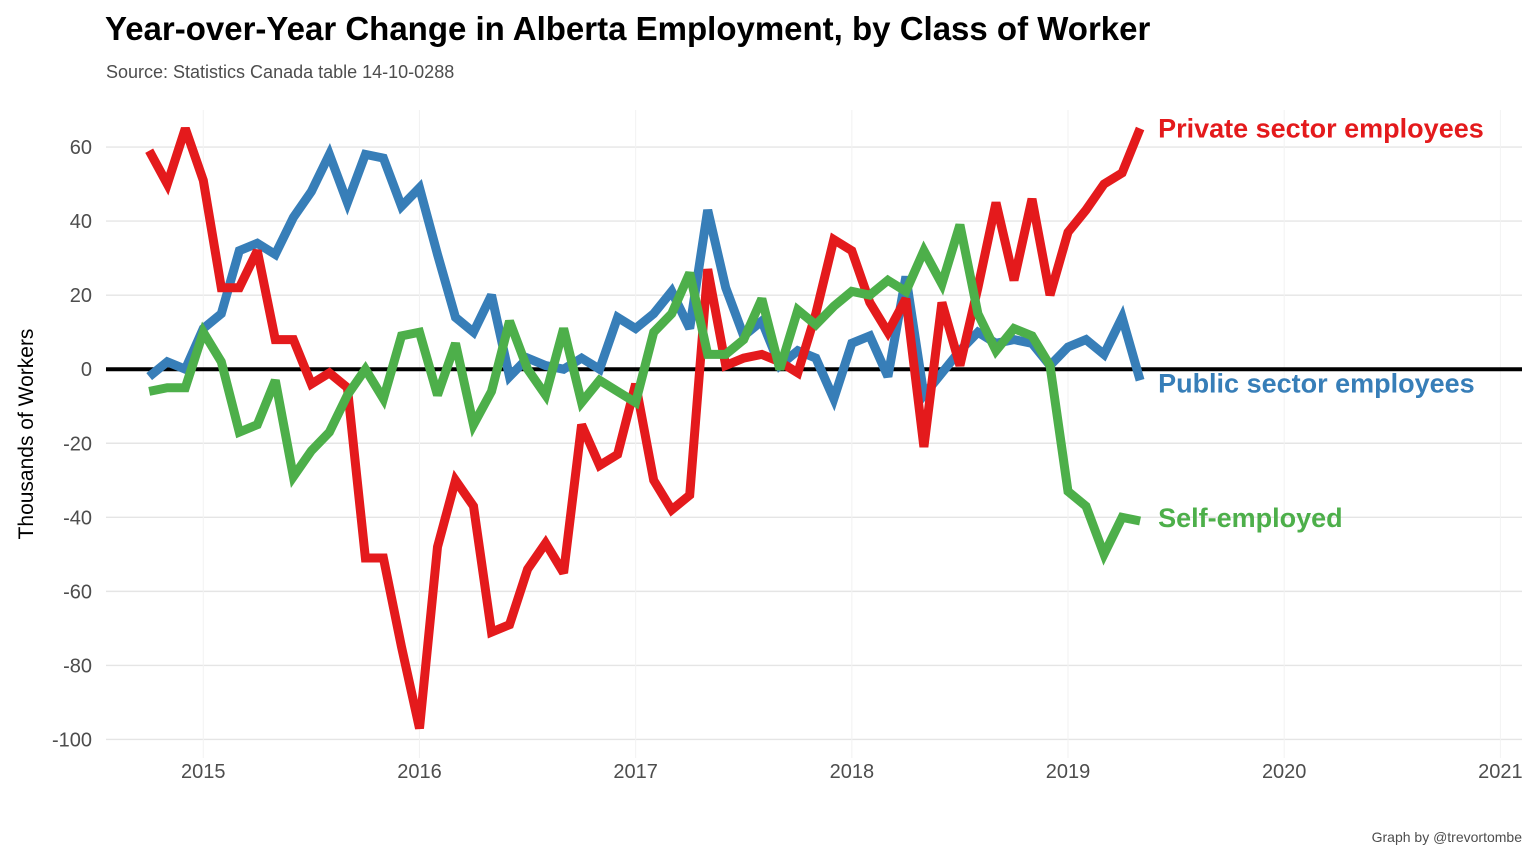  What do you see at coordinates (77, 518) in the screenshot?
I see `y-tick-label: -40` at bounding box center [77, 518].